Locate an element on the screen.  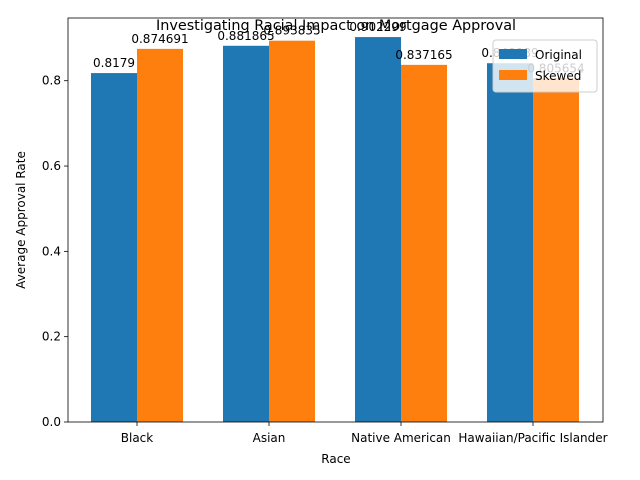
y-axis: 0.0 0.2 0.4 0.6 0.8 is located at coordinates (55, 251).